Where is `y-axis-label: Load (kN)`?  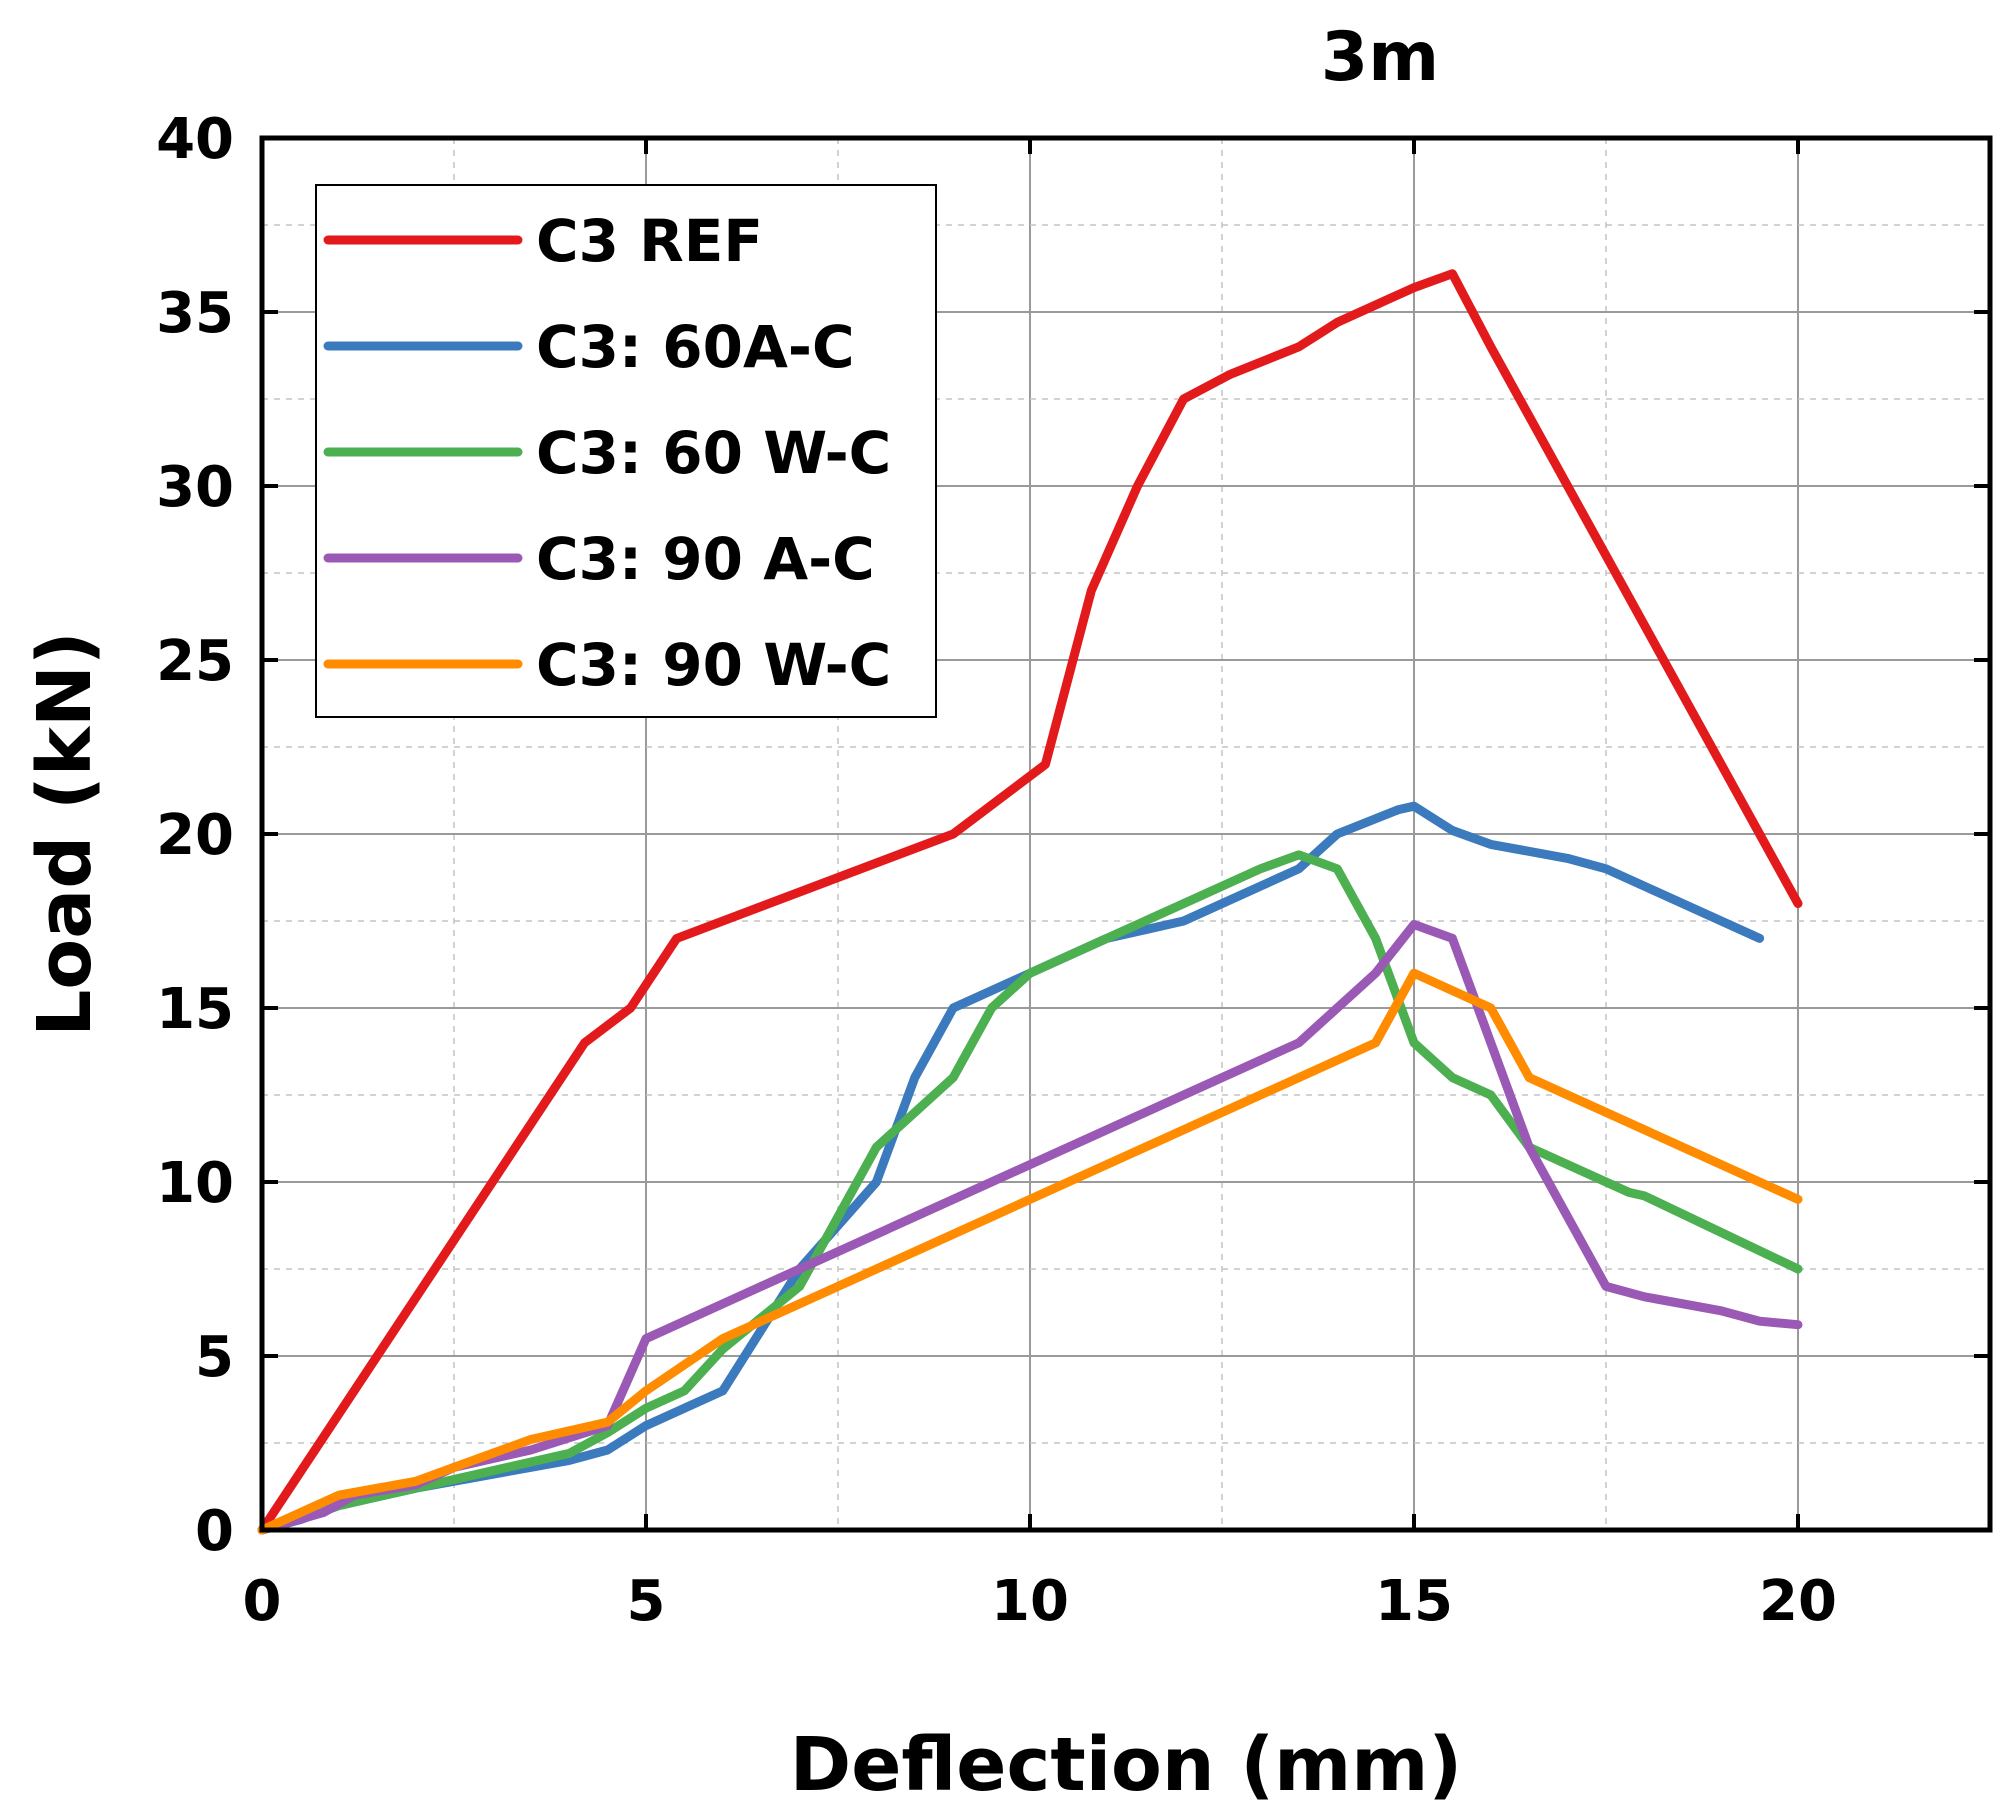
y-axis-label: Load (kN) is located at coordinates (65, 833).